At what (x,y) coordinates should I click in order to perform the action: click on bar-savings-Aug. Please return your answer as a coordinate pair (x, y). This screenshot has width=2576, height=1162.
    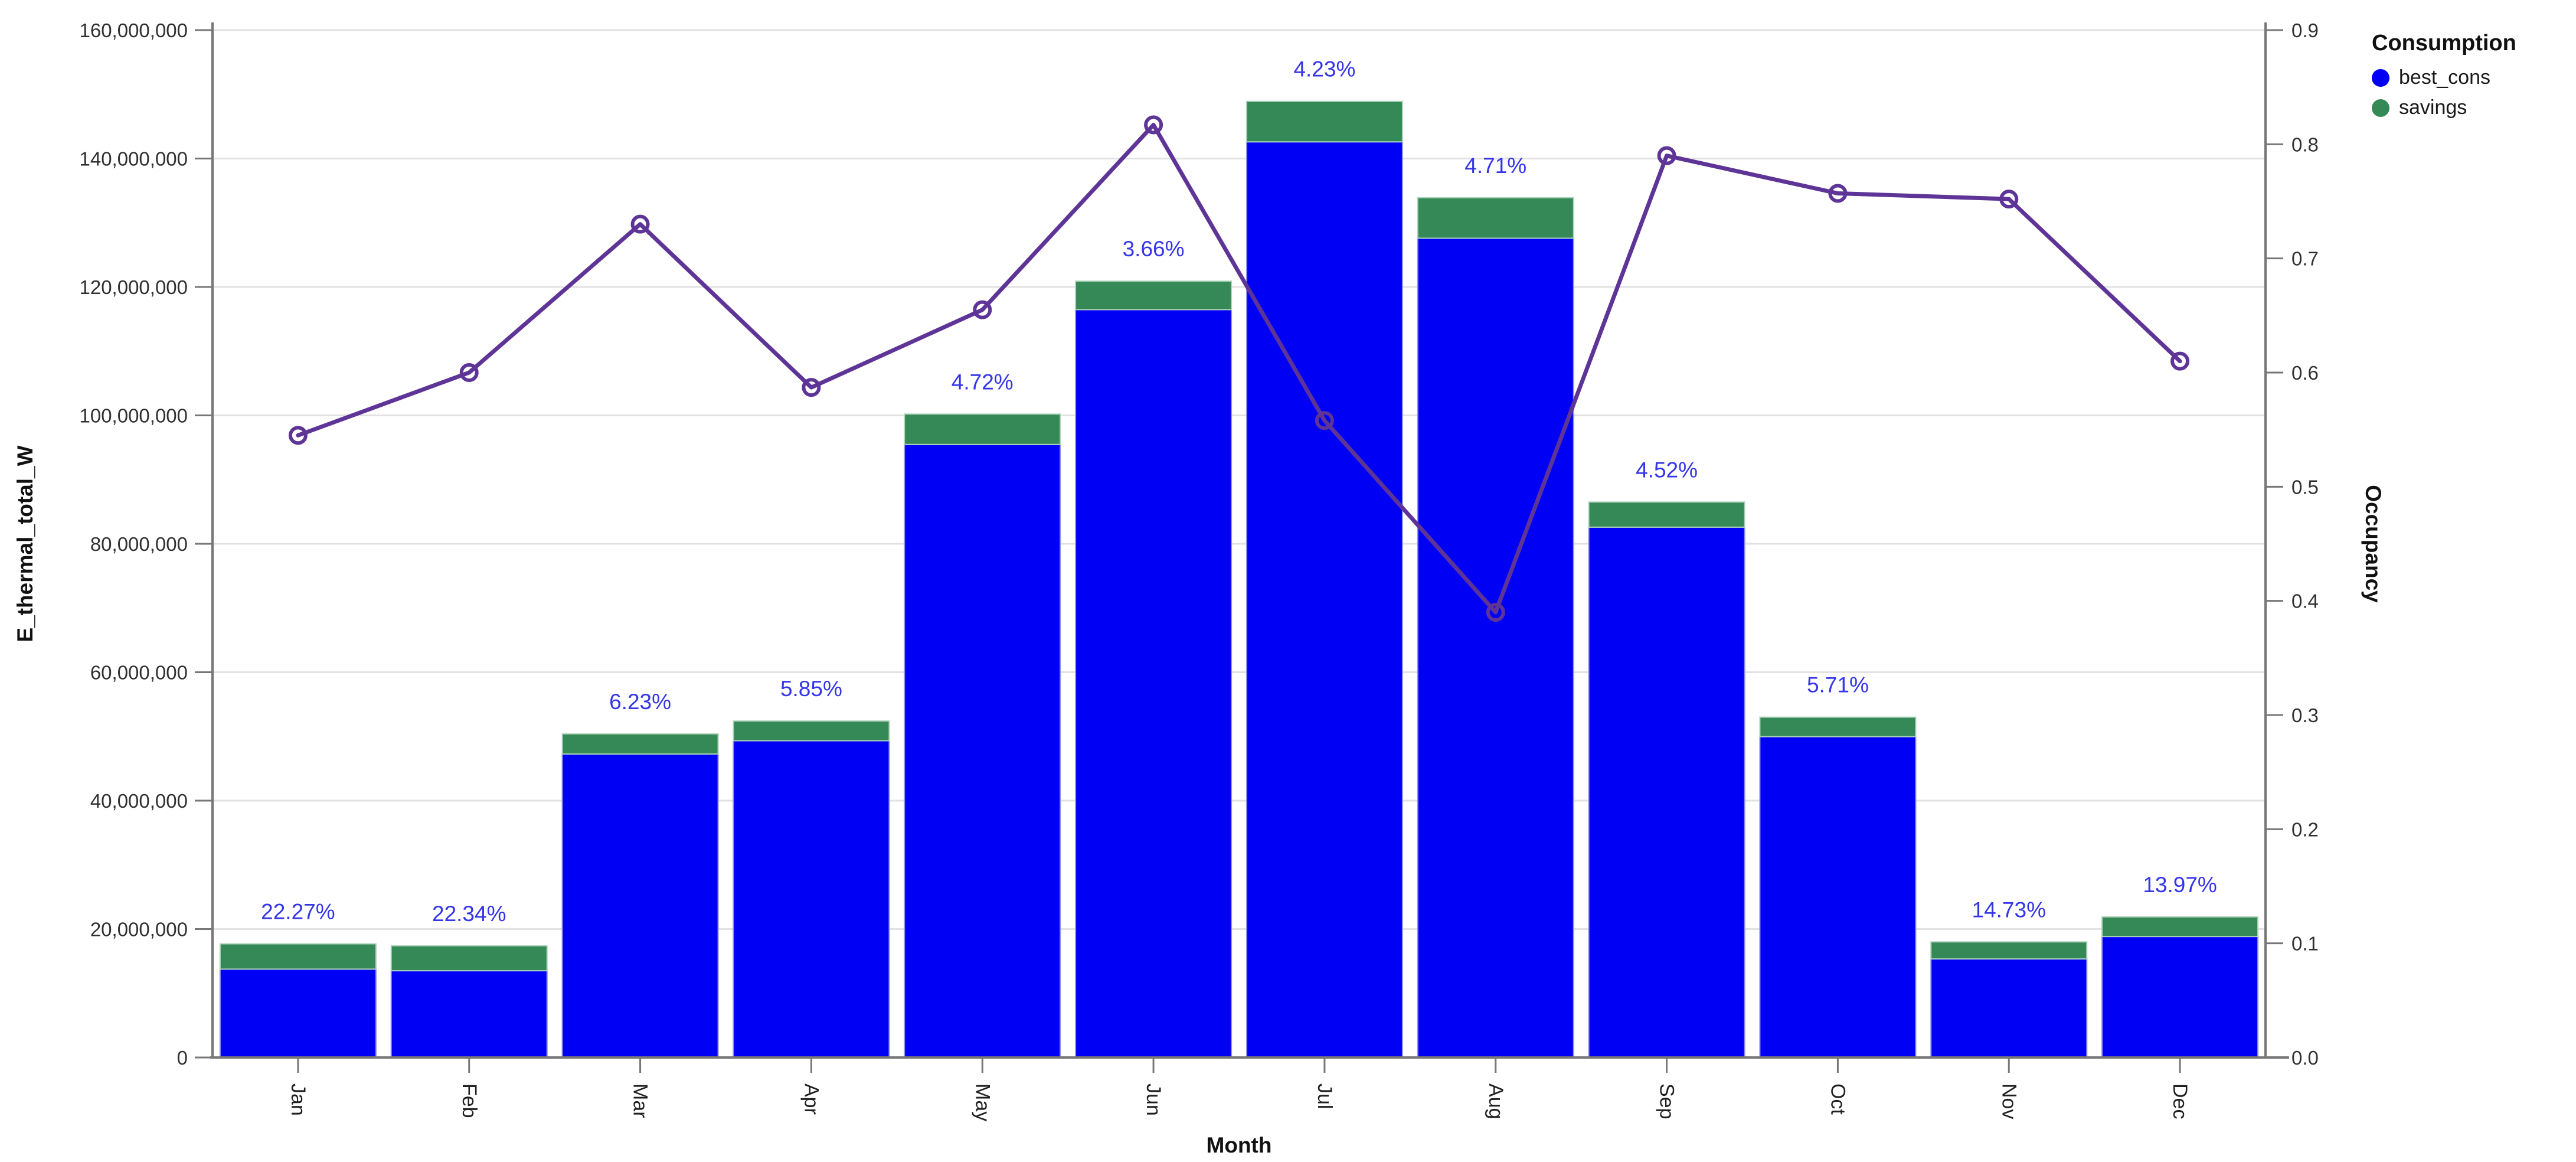
    Looking at the image, I should click on (1495, 218).